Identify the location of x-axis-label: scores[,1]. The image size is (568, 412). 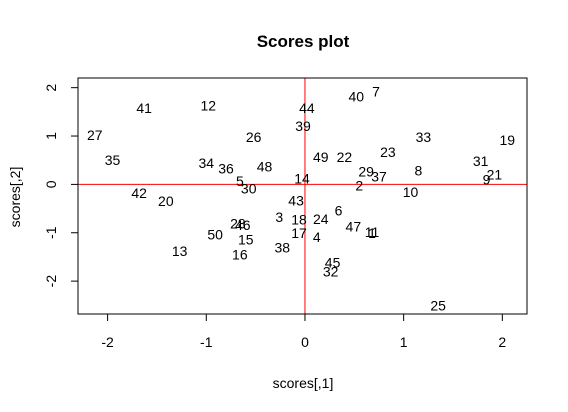
(303, 383).